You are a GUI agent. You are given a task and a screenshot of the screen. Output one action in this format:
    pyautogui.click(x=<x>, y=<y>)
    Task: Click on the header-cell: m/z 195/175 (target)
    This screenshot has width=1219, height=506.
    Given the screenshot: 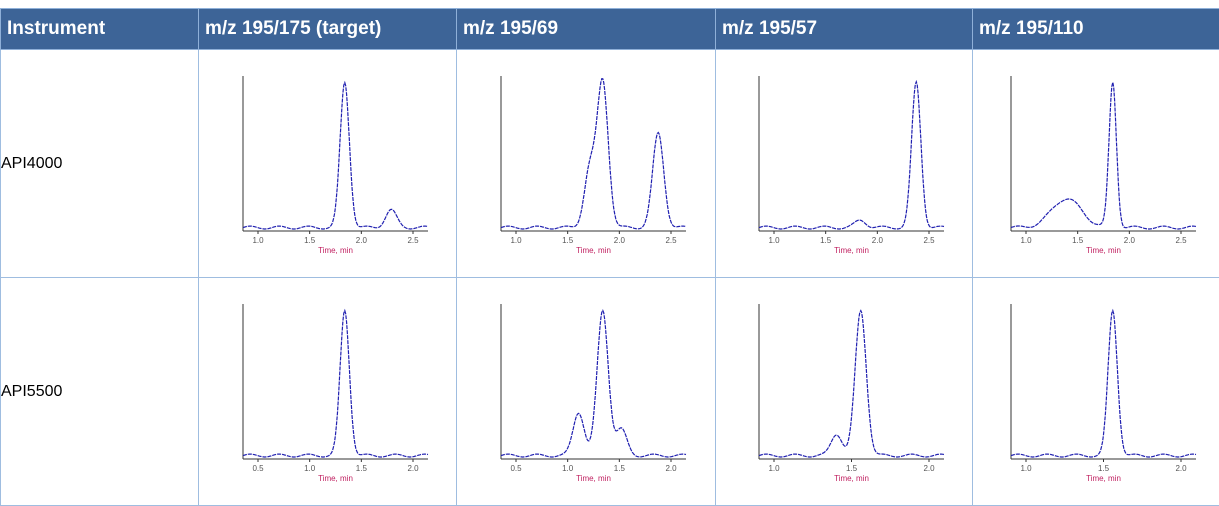 What is the action you would take?
    pyautogui.click(x=327, y=29)
    